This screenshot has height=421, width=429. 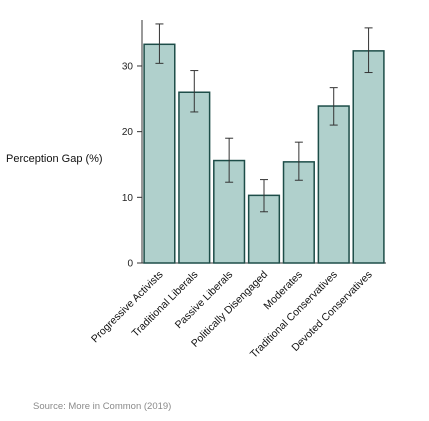 I want to click on x-tick-label: Traditional Liberals, so click(x=164, y=304).